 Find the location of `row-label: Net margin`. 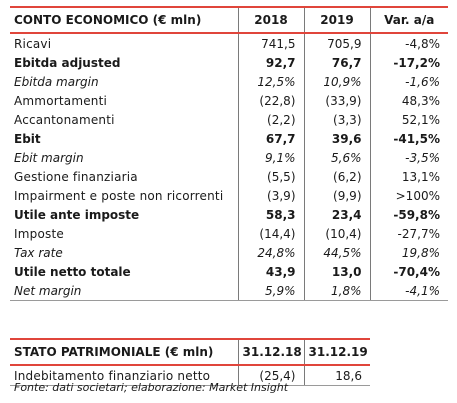

row-label: Net margin is located at coordinates (124, 291).